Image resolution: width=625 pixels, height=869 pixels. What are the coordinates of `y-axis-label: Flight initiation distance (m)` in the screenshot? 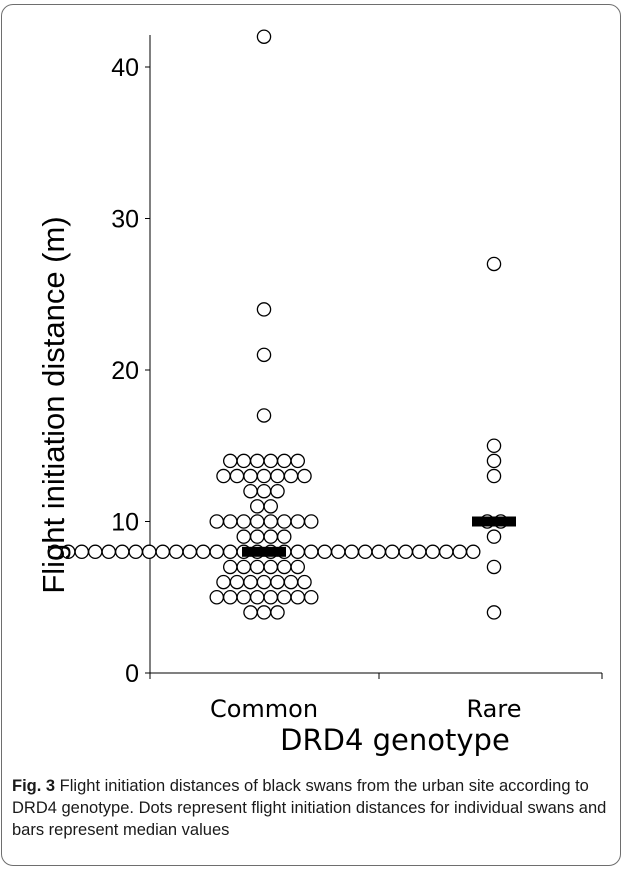 It's located at (53, 404).